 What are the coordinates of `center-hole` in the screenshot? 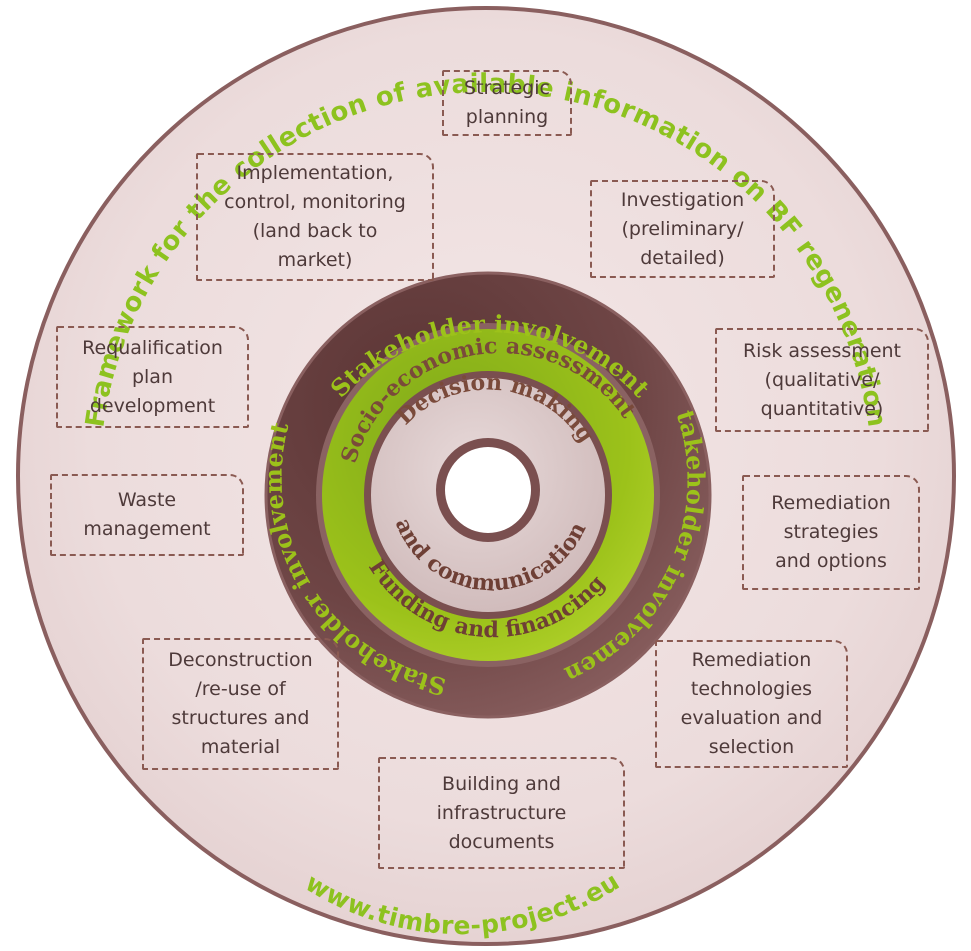 It's located at (488, 490).